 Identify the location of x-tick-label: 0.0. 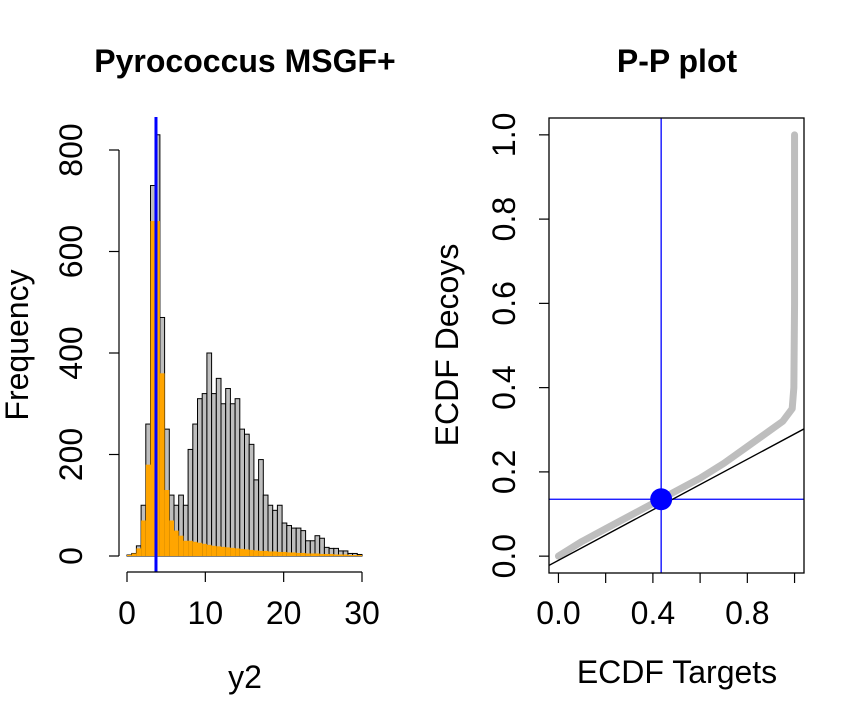
(558, 613).